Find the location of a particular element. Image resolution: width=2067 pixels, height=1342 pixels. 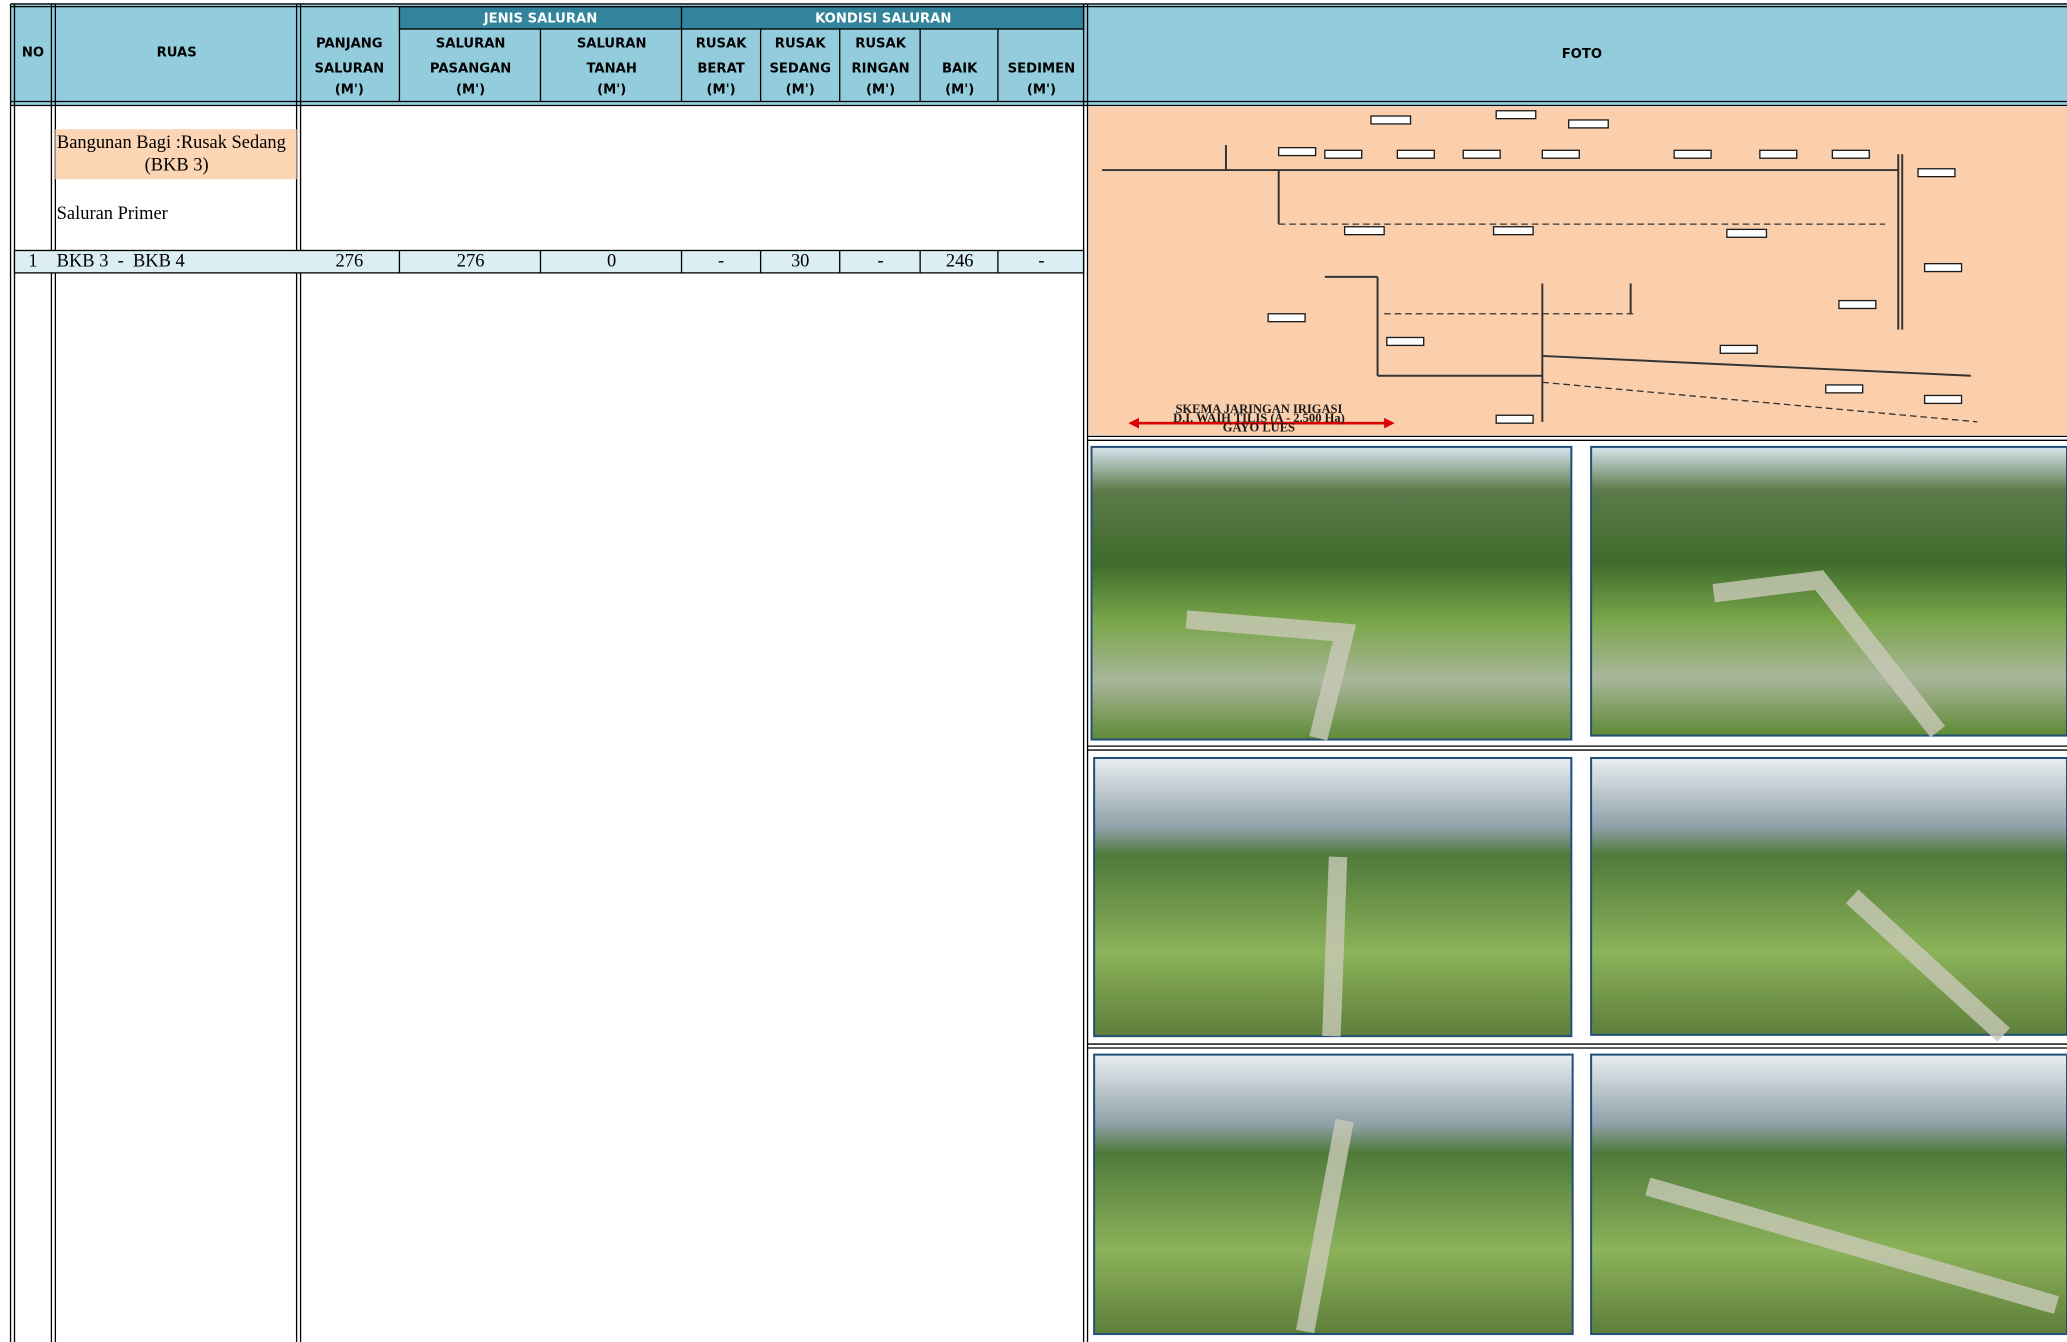

section-title: Bangunan Bagi :Rusak Sedang is located at coordinates (171, 142).